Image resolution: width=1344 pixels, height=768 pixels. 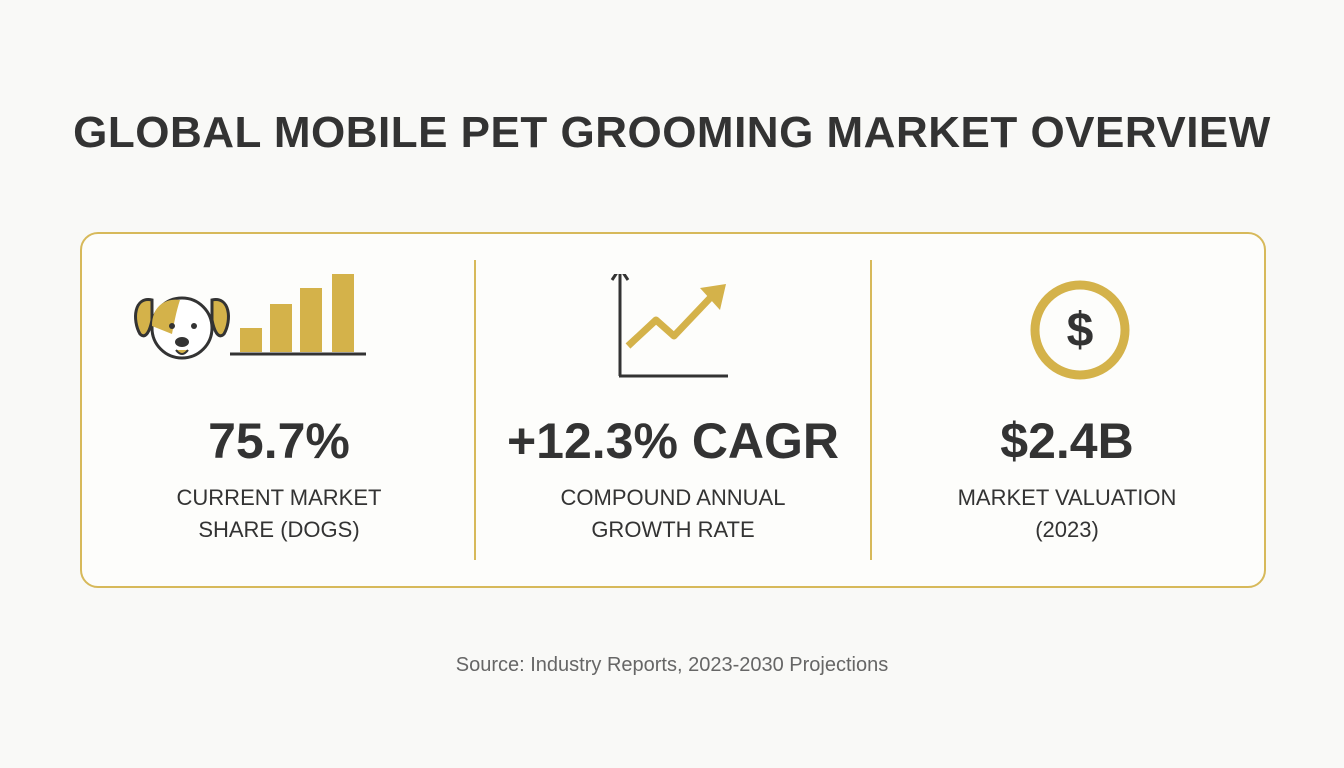 What do you see at coordinates (279, 441) in the screenshot?
I see `stat-value: 75.7%` at bounding box center [279, 441].